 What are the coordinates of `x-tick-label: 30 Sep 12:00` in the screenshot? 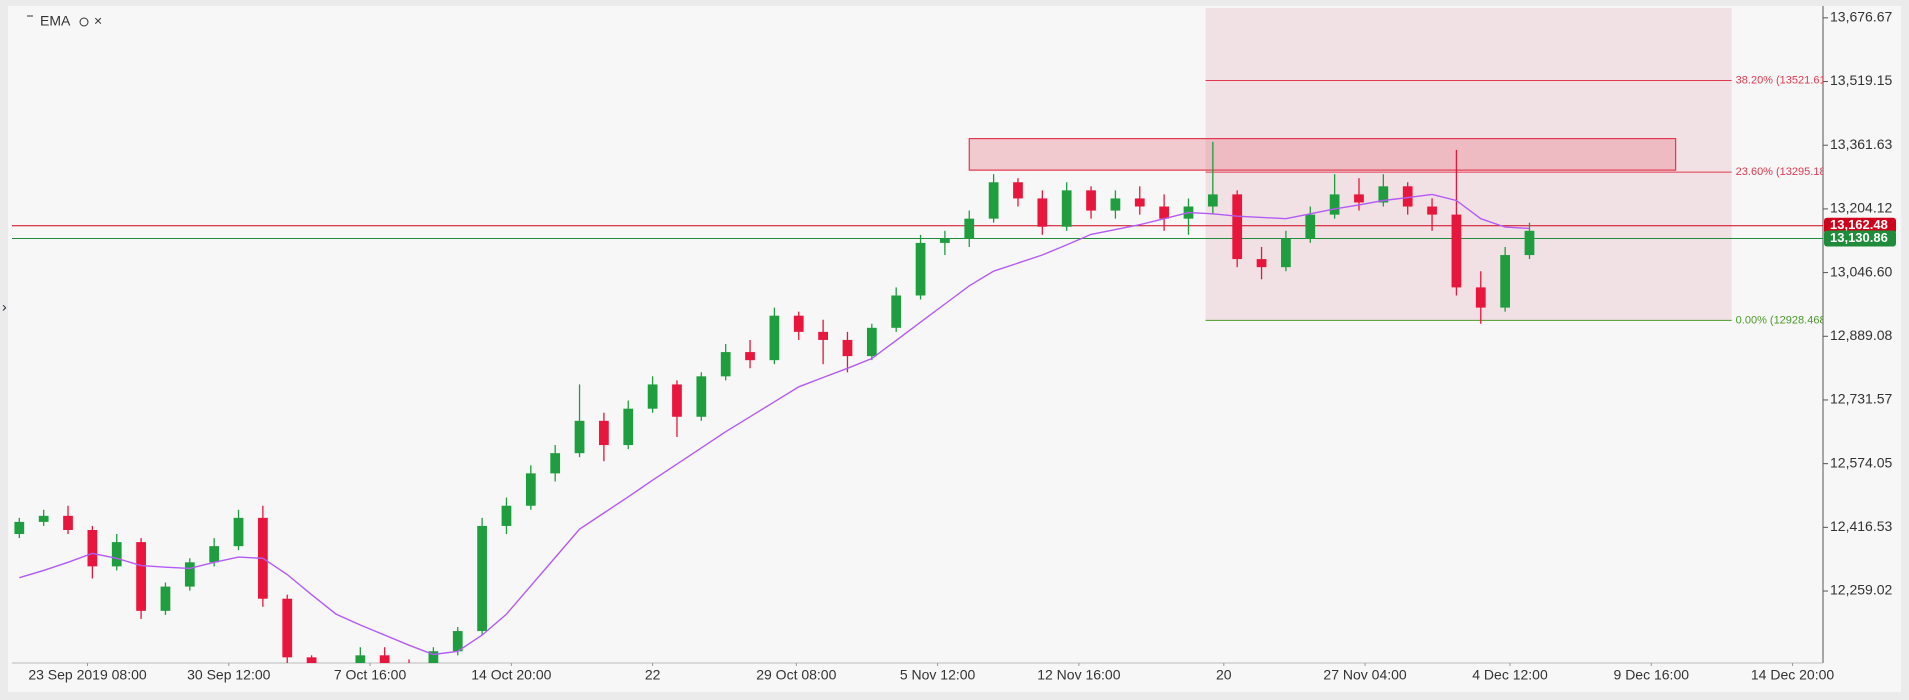 It's located at (229, 675).